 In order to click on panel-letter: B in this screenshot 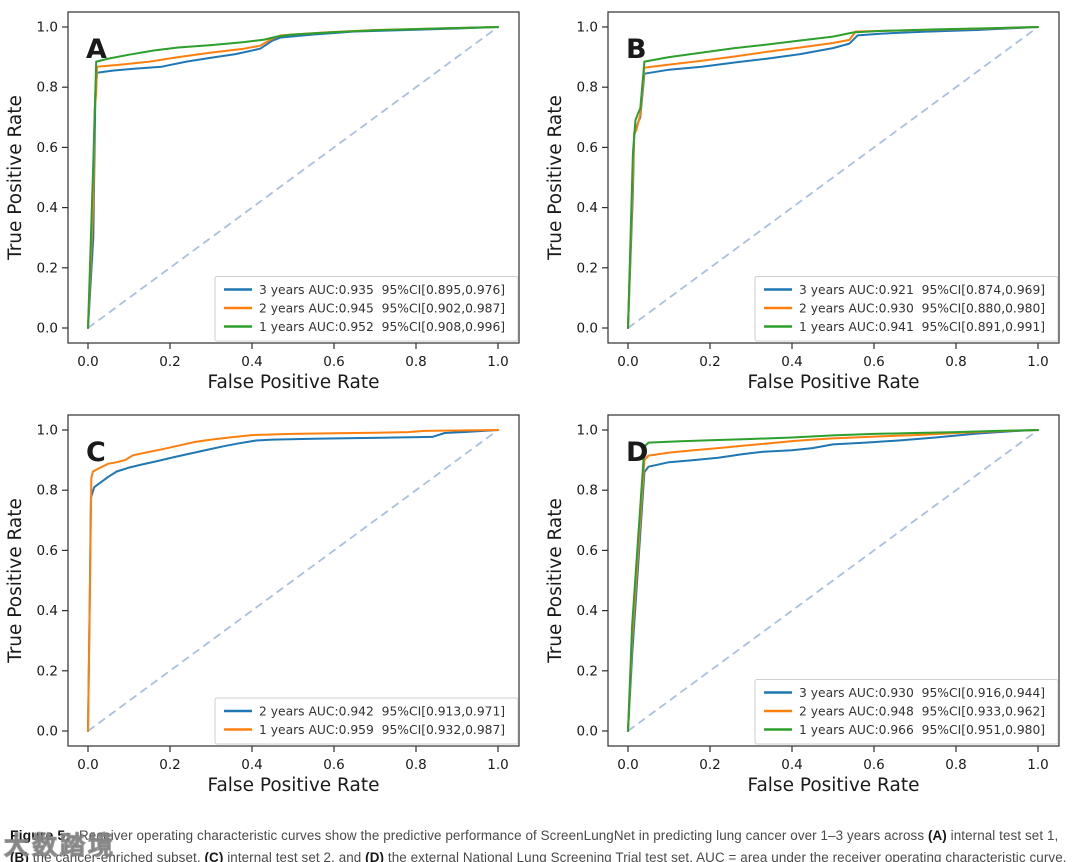, I will do `click(636, 49)`.